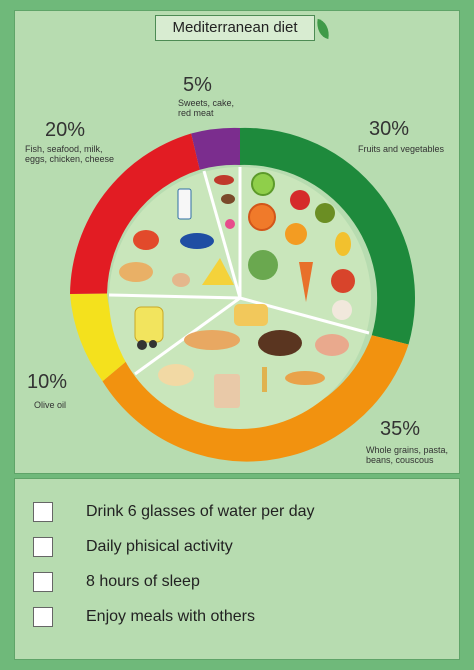 The height and width of the screenshot is (670, 474). I want to click on checklist-label: Enjoy meals with others, so click(170, 616).